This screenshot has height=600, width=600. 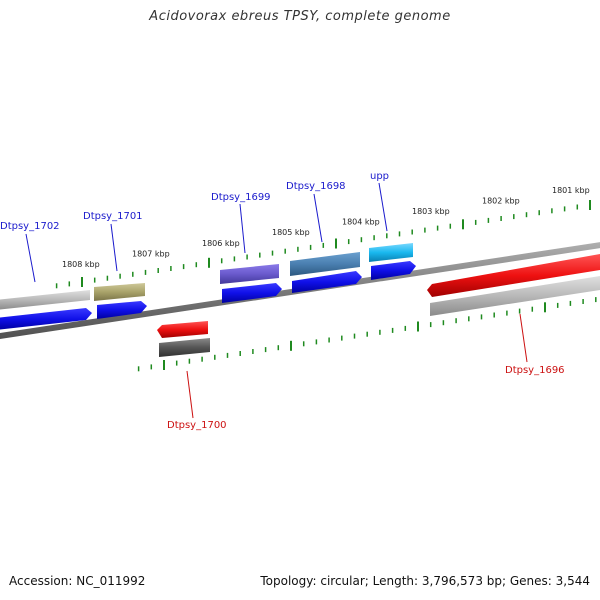 What do you see at coordinates (327, 282) in the screenshot?
I see `gene-dtpsy-1698-blue` at bounding box center [327, 282].